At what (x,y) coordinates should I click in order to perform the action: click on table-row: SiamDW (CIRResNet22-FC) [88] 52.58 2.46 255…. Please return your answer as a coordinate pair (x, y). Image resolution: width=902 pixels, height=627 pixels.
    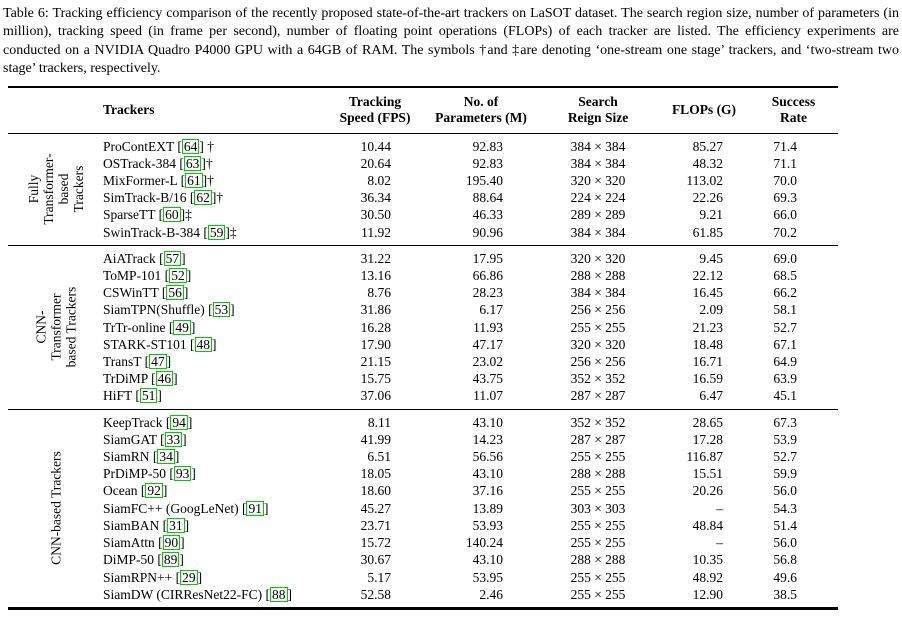
    Looking at the image, I should click on (423, 597).